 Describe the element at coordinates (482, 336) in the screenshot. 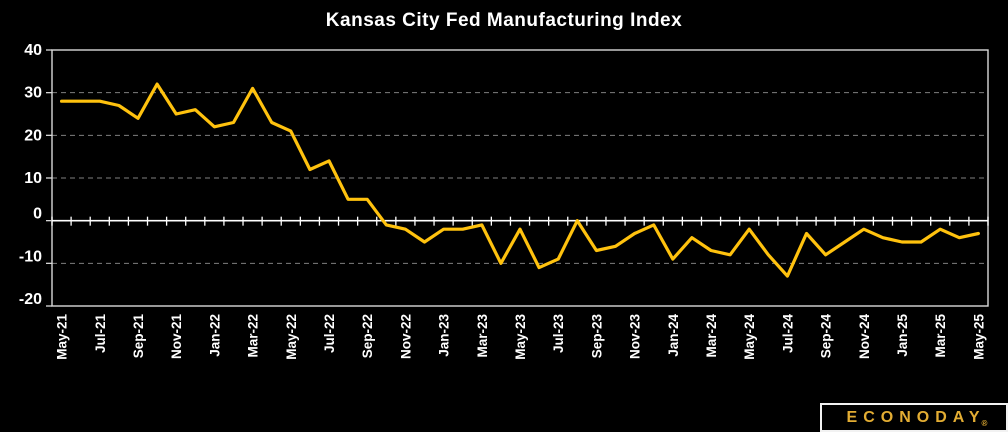

I see `x-tick-label: Mar-23` at that location.